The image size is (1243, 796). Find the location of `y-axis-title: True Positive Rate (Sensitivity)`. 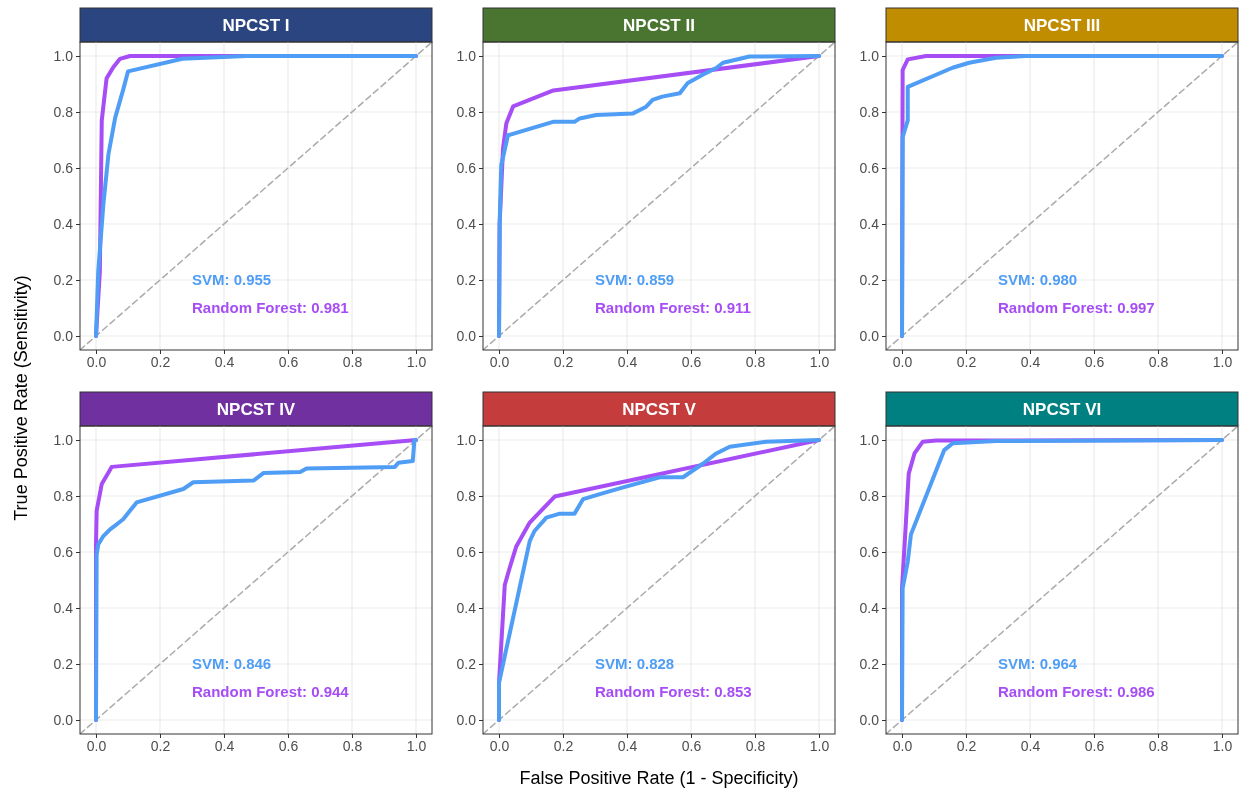

y-axis-title: True Positive Rate (Sensitivity) is located at coordinates (21, 398).